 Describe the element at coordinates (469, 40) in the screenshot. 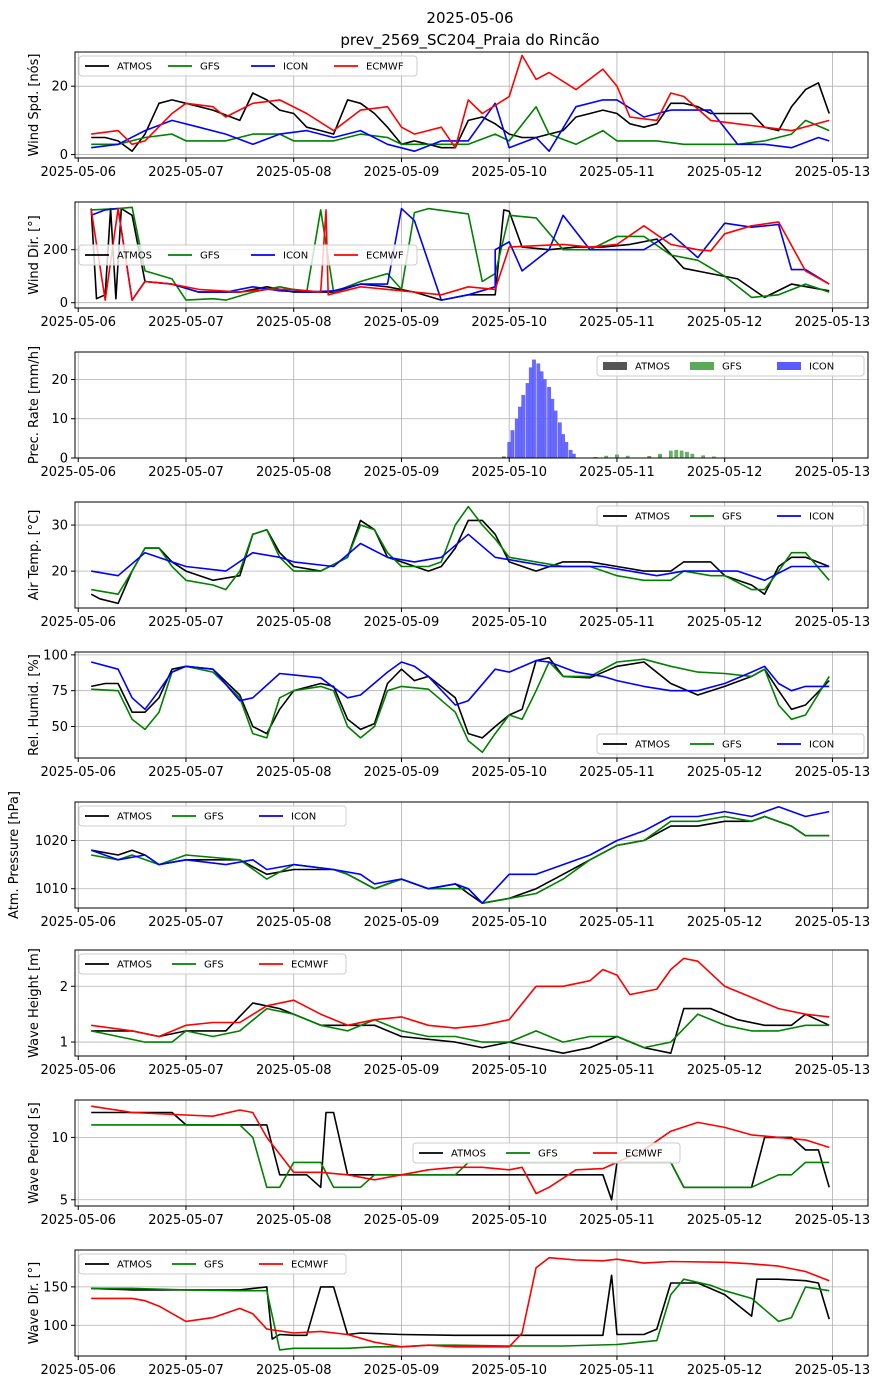

I see `figure-title-line2: prev_2569_SC204_Praia do Rincão` at that location.